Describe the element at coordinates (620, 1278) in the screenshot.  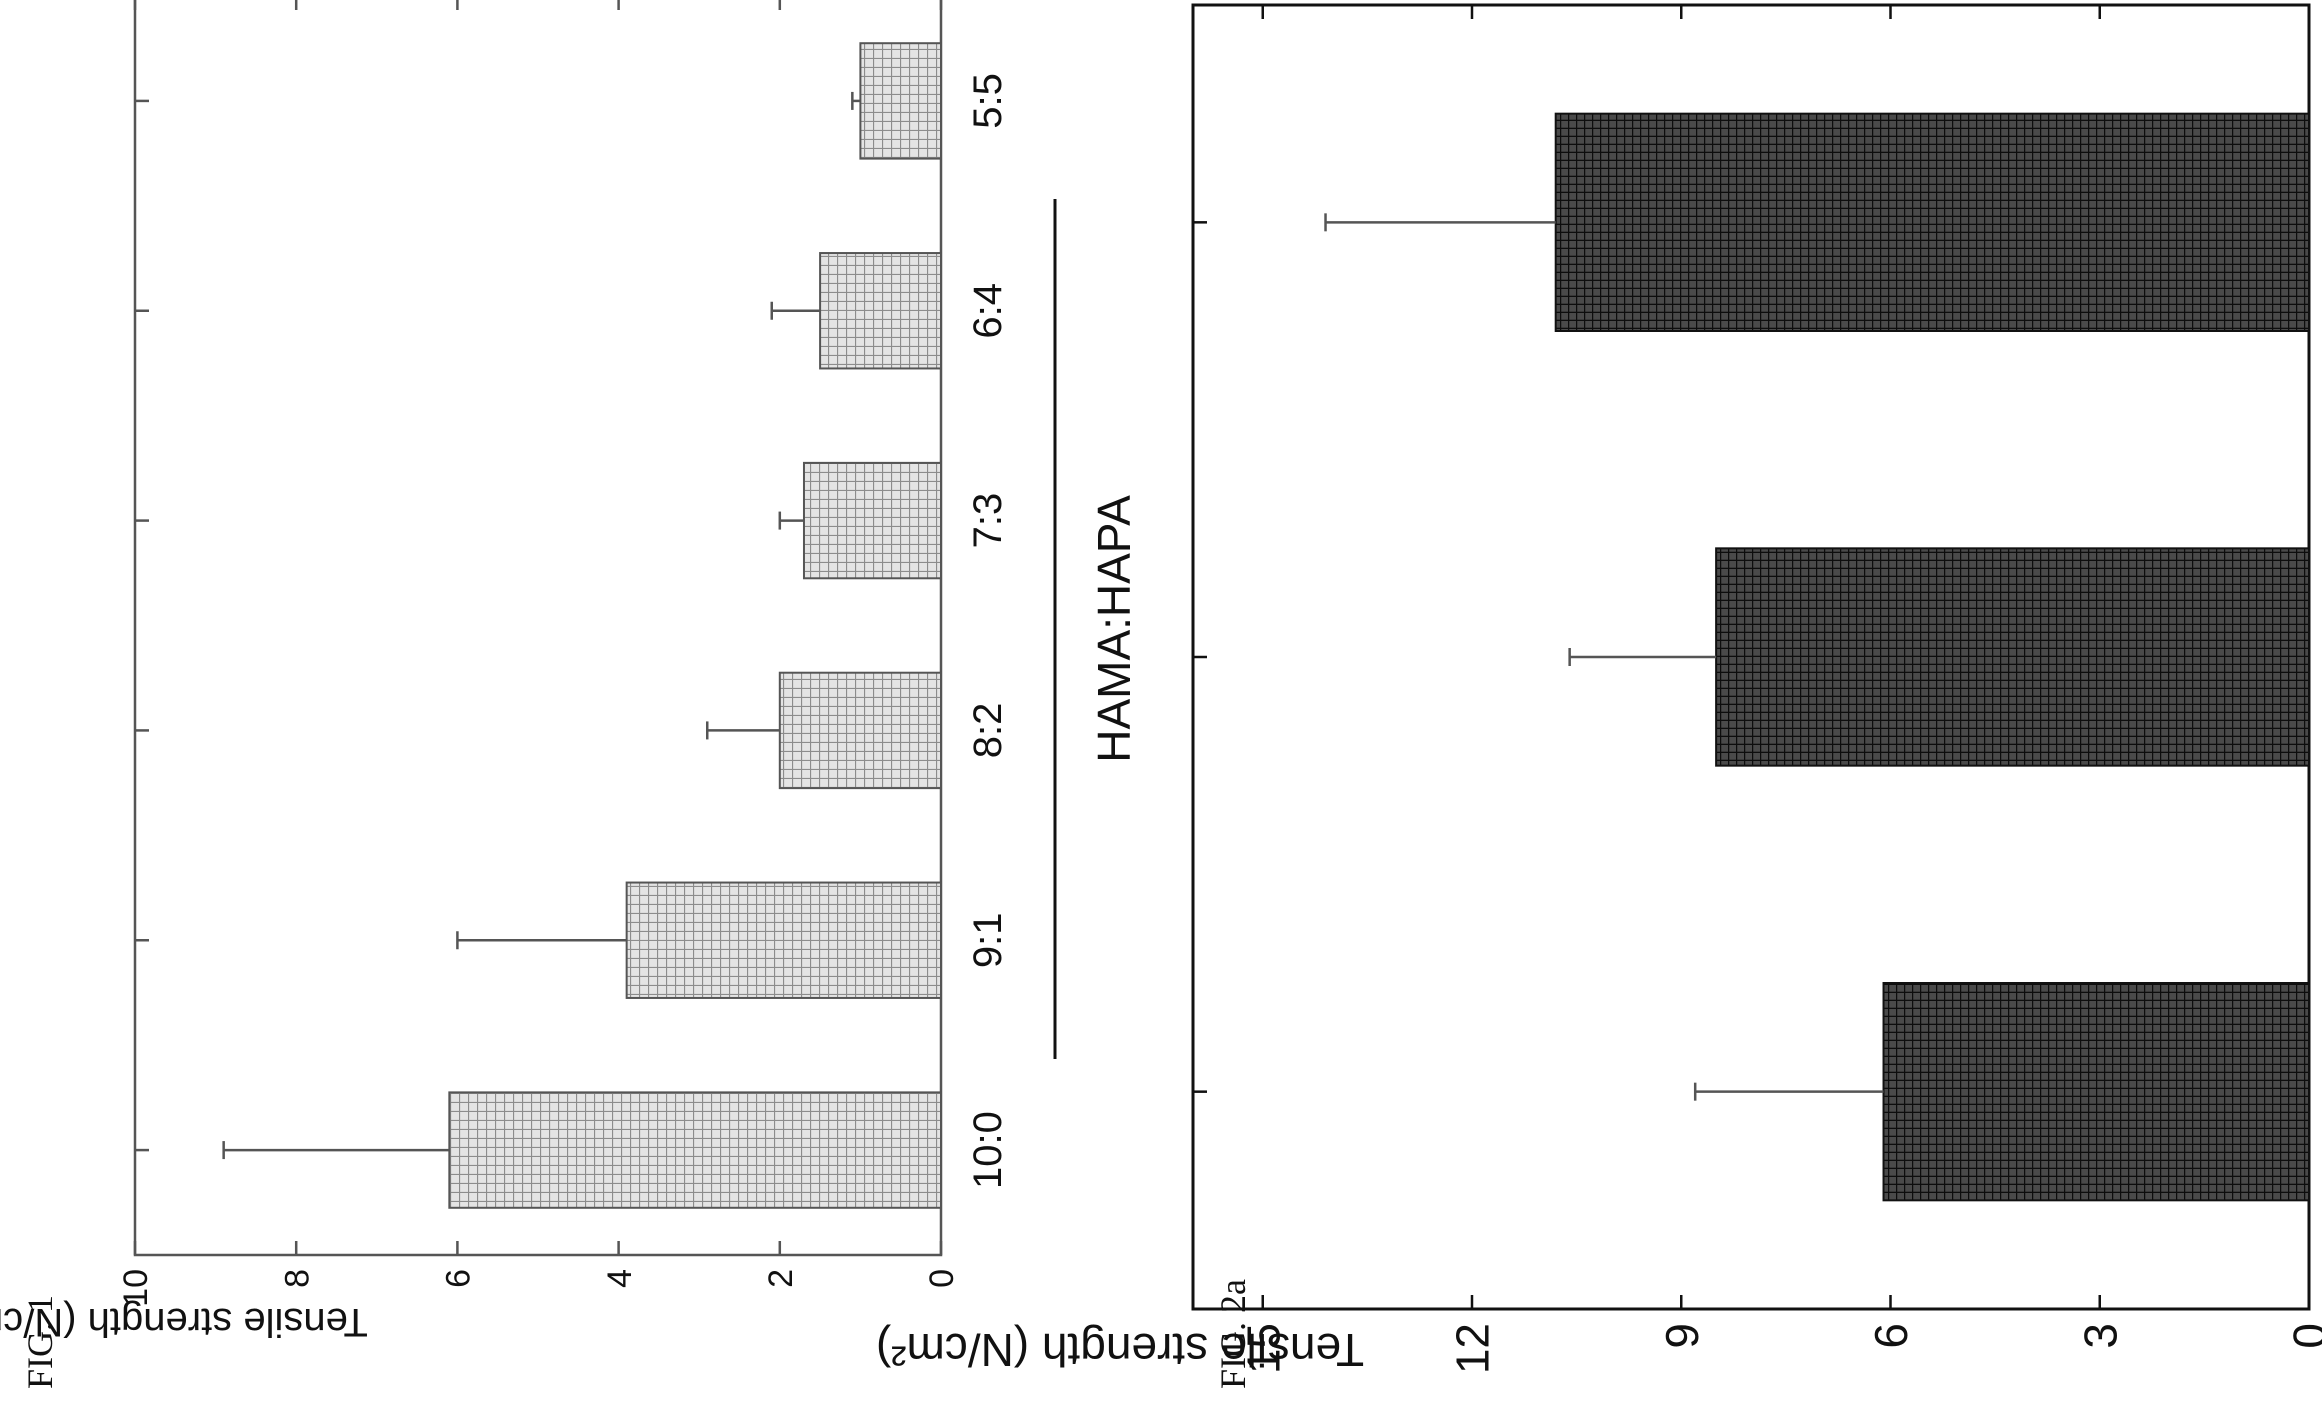
I see `y-tick-label: 4` at that location.